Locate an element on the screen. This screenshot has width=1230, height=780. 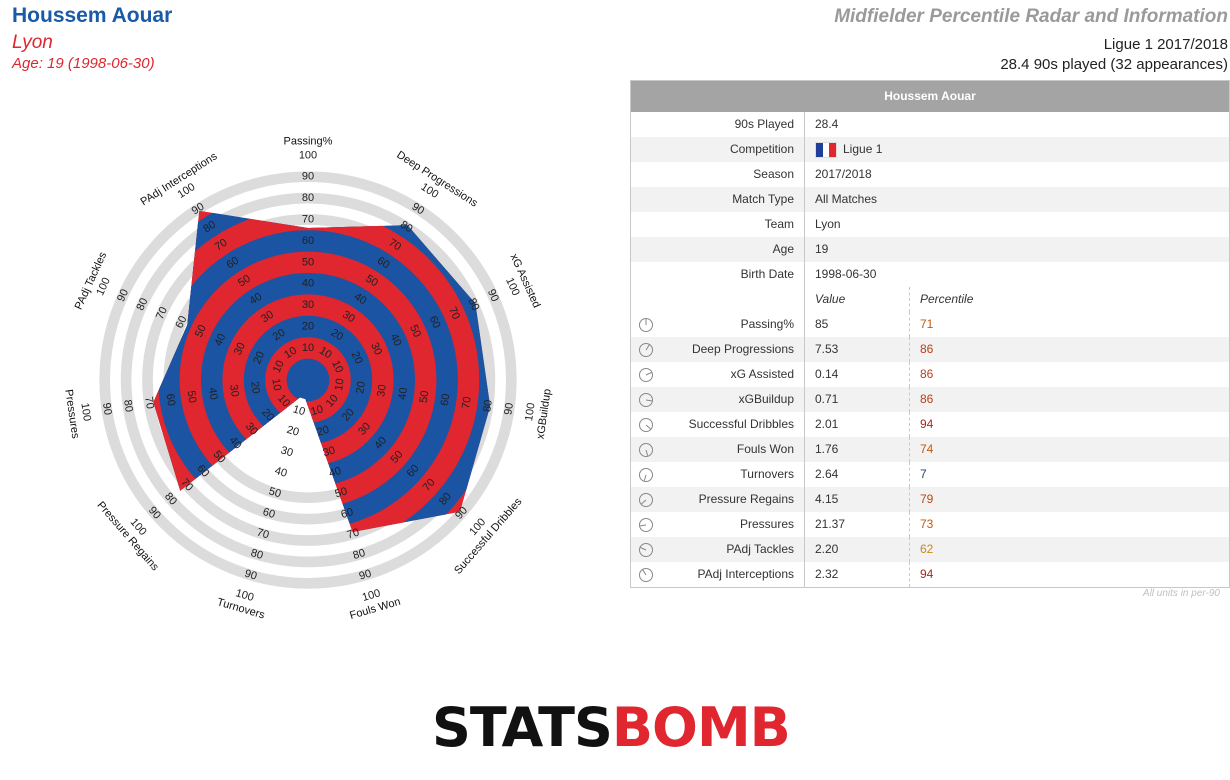
info-row-value: 28.4 is located at coordinates (1017, 124).